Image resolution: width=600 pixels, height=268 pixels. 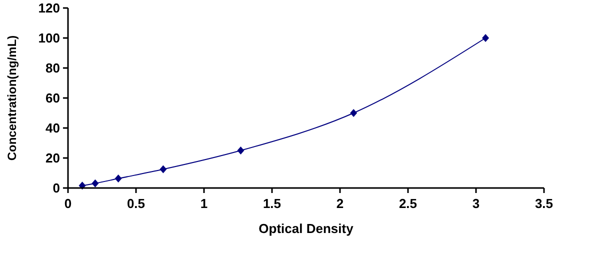 What do you see at coordinates (476, 203) in the screenshot?
I see `x-tick-label: 3` at bounding box center [476, 203].